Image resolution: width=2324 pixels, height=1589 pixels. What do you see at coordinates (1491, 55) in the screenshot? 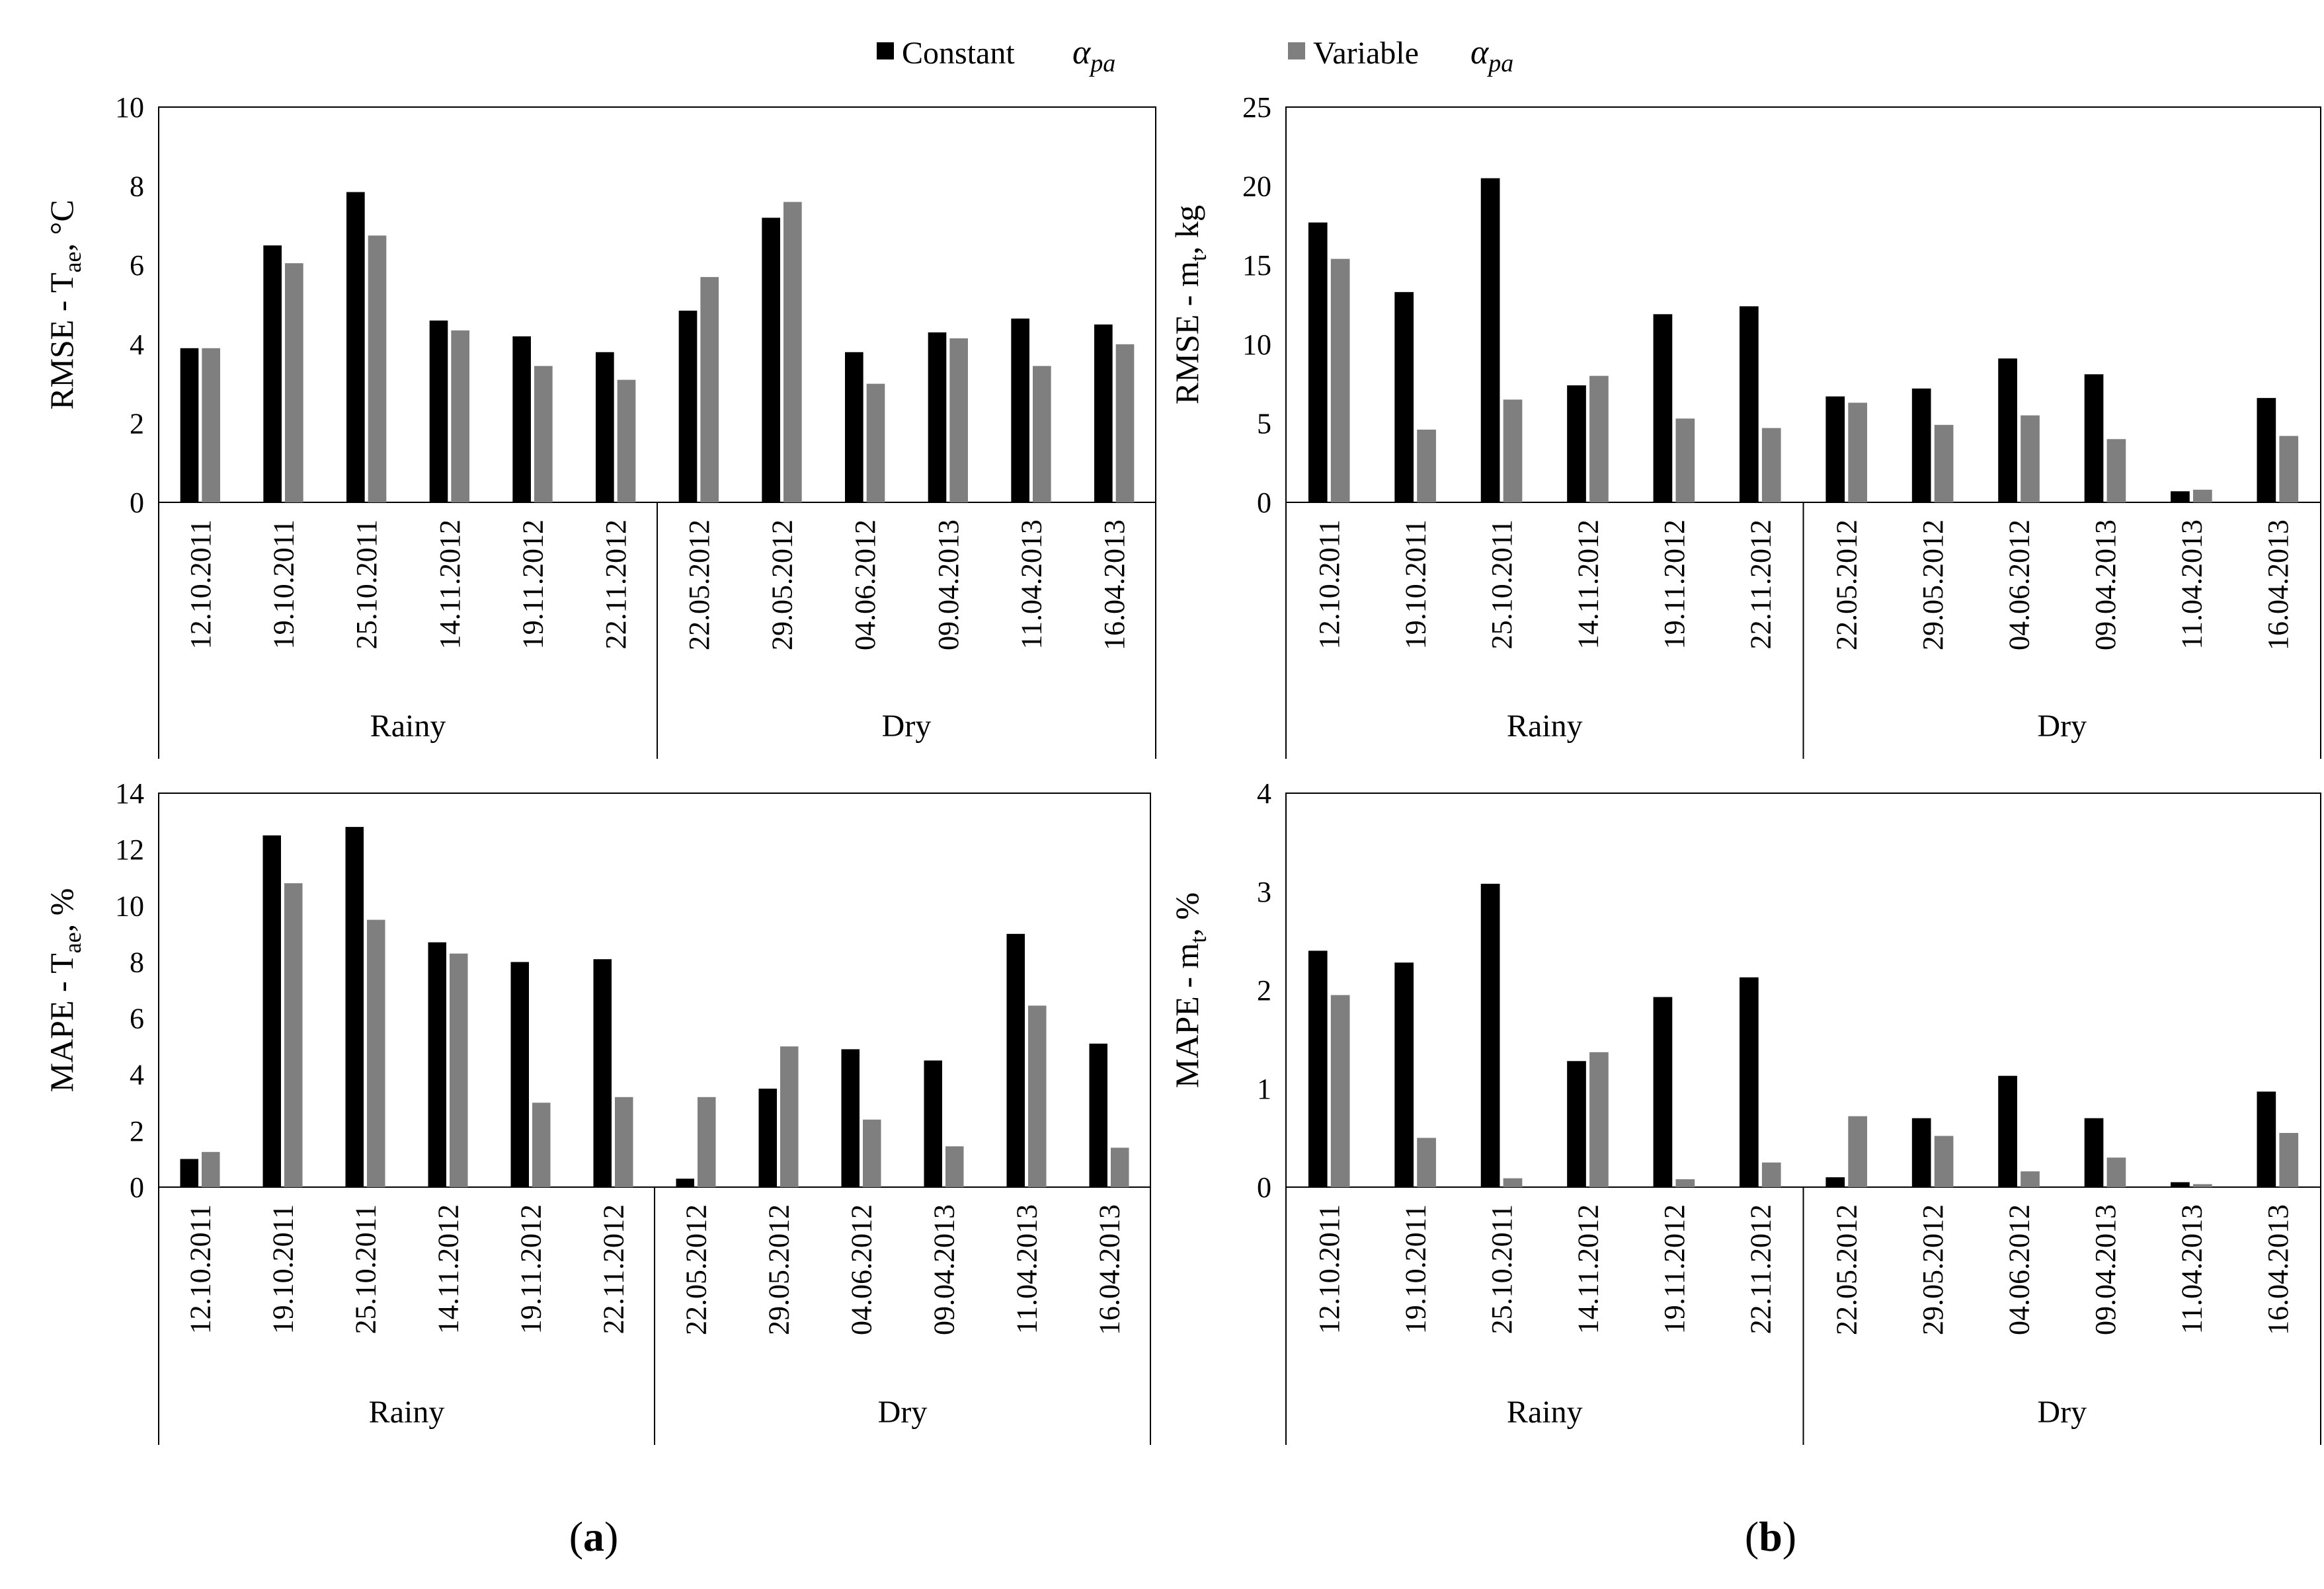
I see `legend-symbol-variable: αpa` at bounding box center [1491, 55].